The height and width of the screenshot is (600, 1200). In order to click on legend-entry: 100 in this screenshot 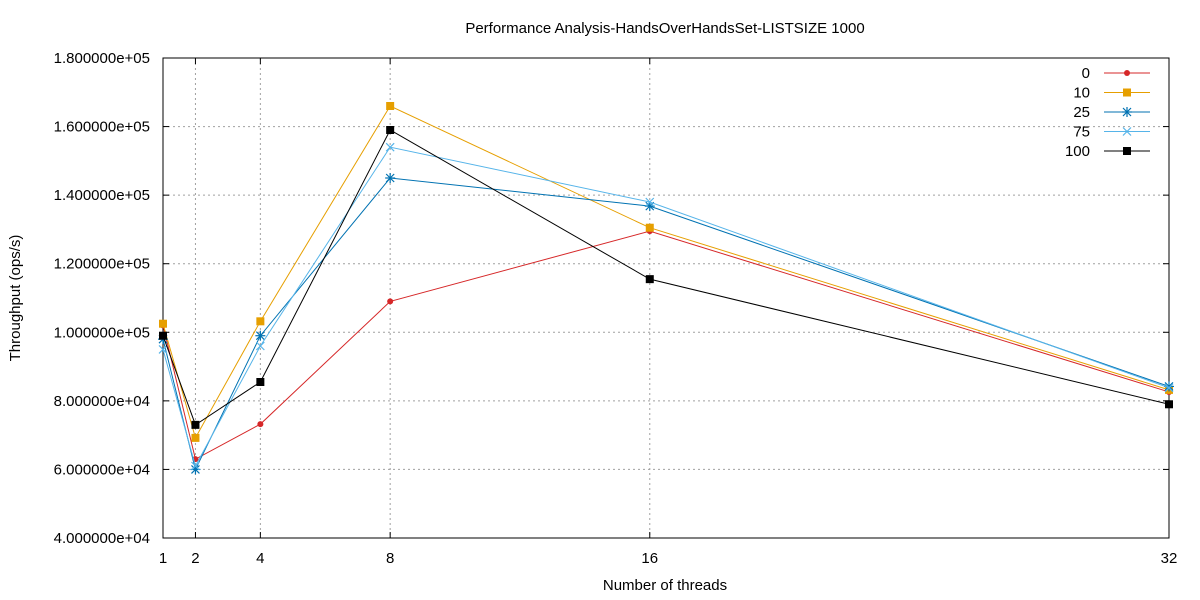, I will do `click(1107, 151)`.